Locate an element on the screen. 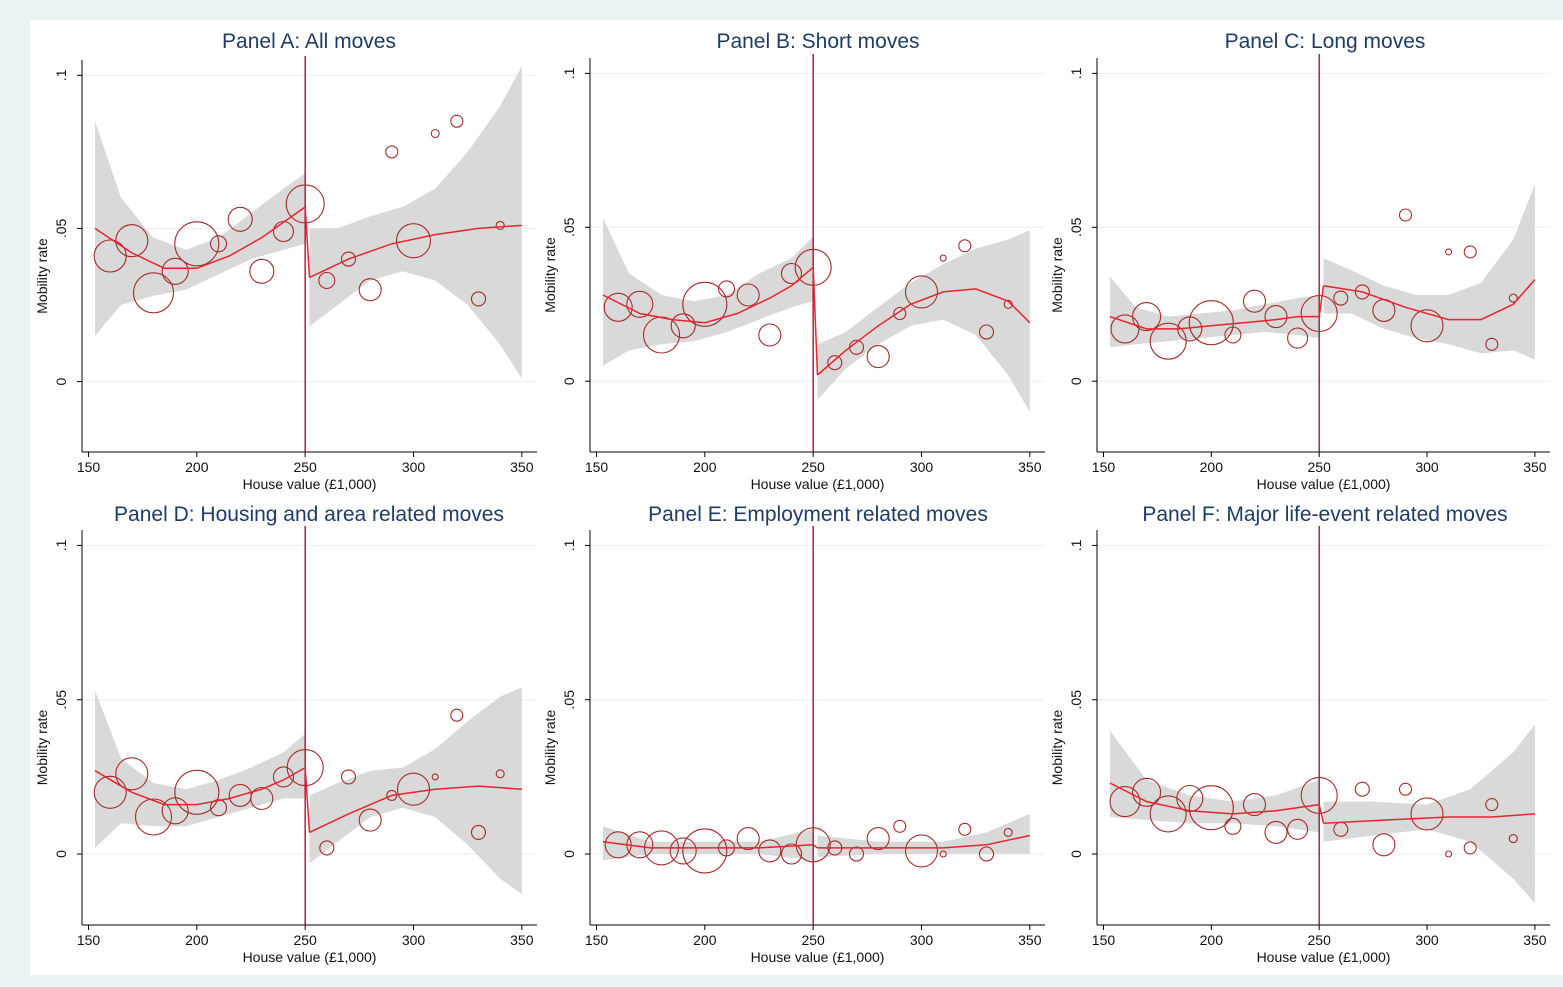 This screenshot has width=1563, height=987. panel-title: Panel E: Employment related moves is located at coordinates (818, 514).